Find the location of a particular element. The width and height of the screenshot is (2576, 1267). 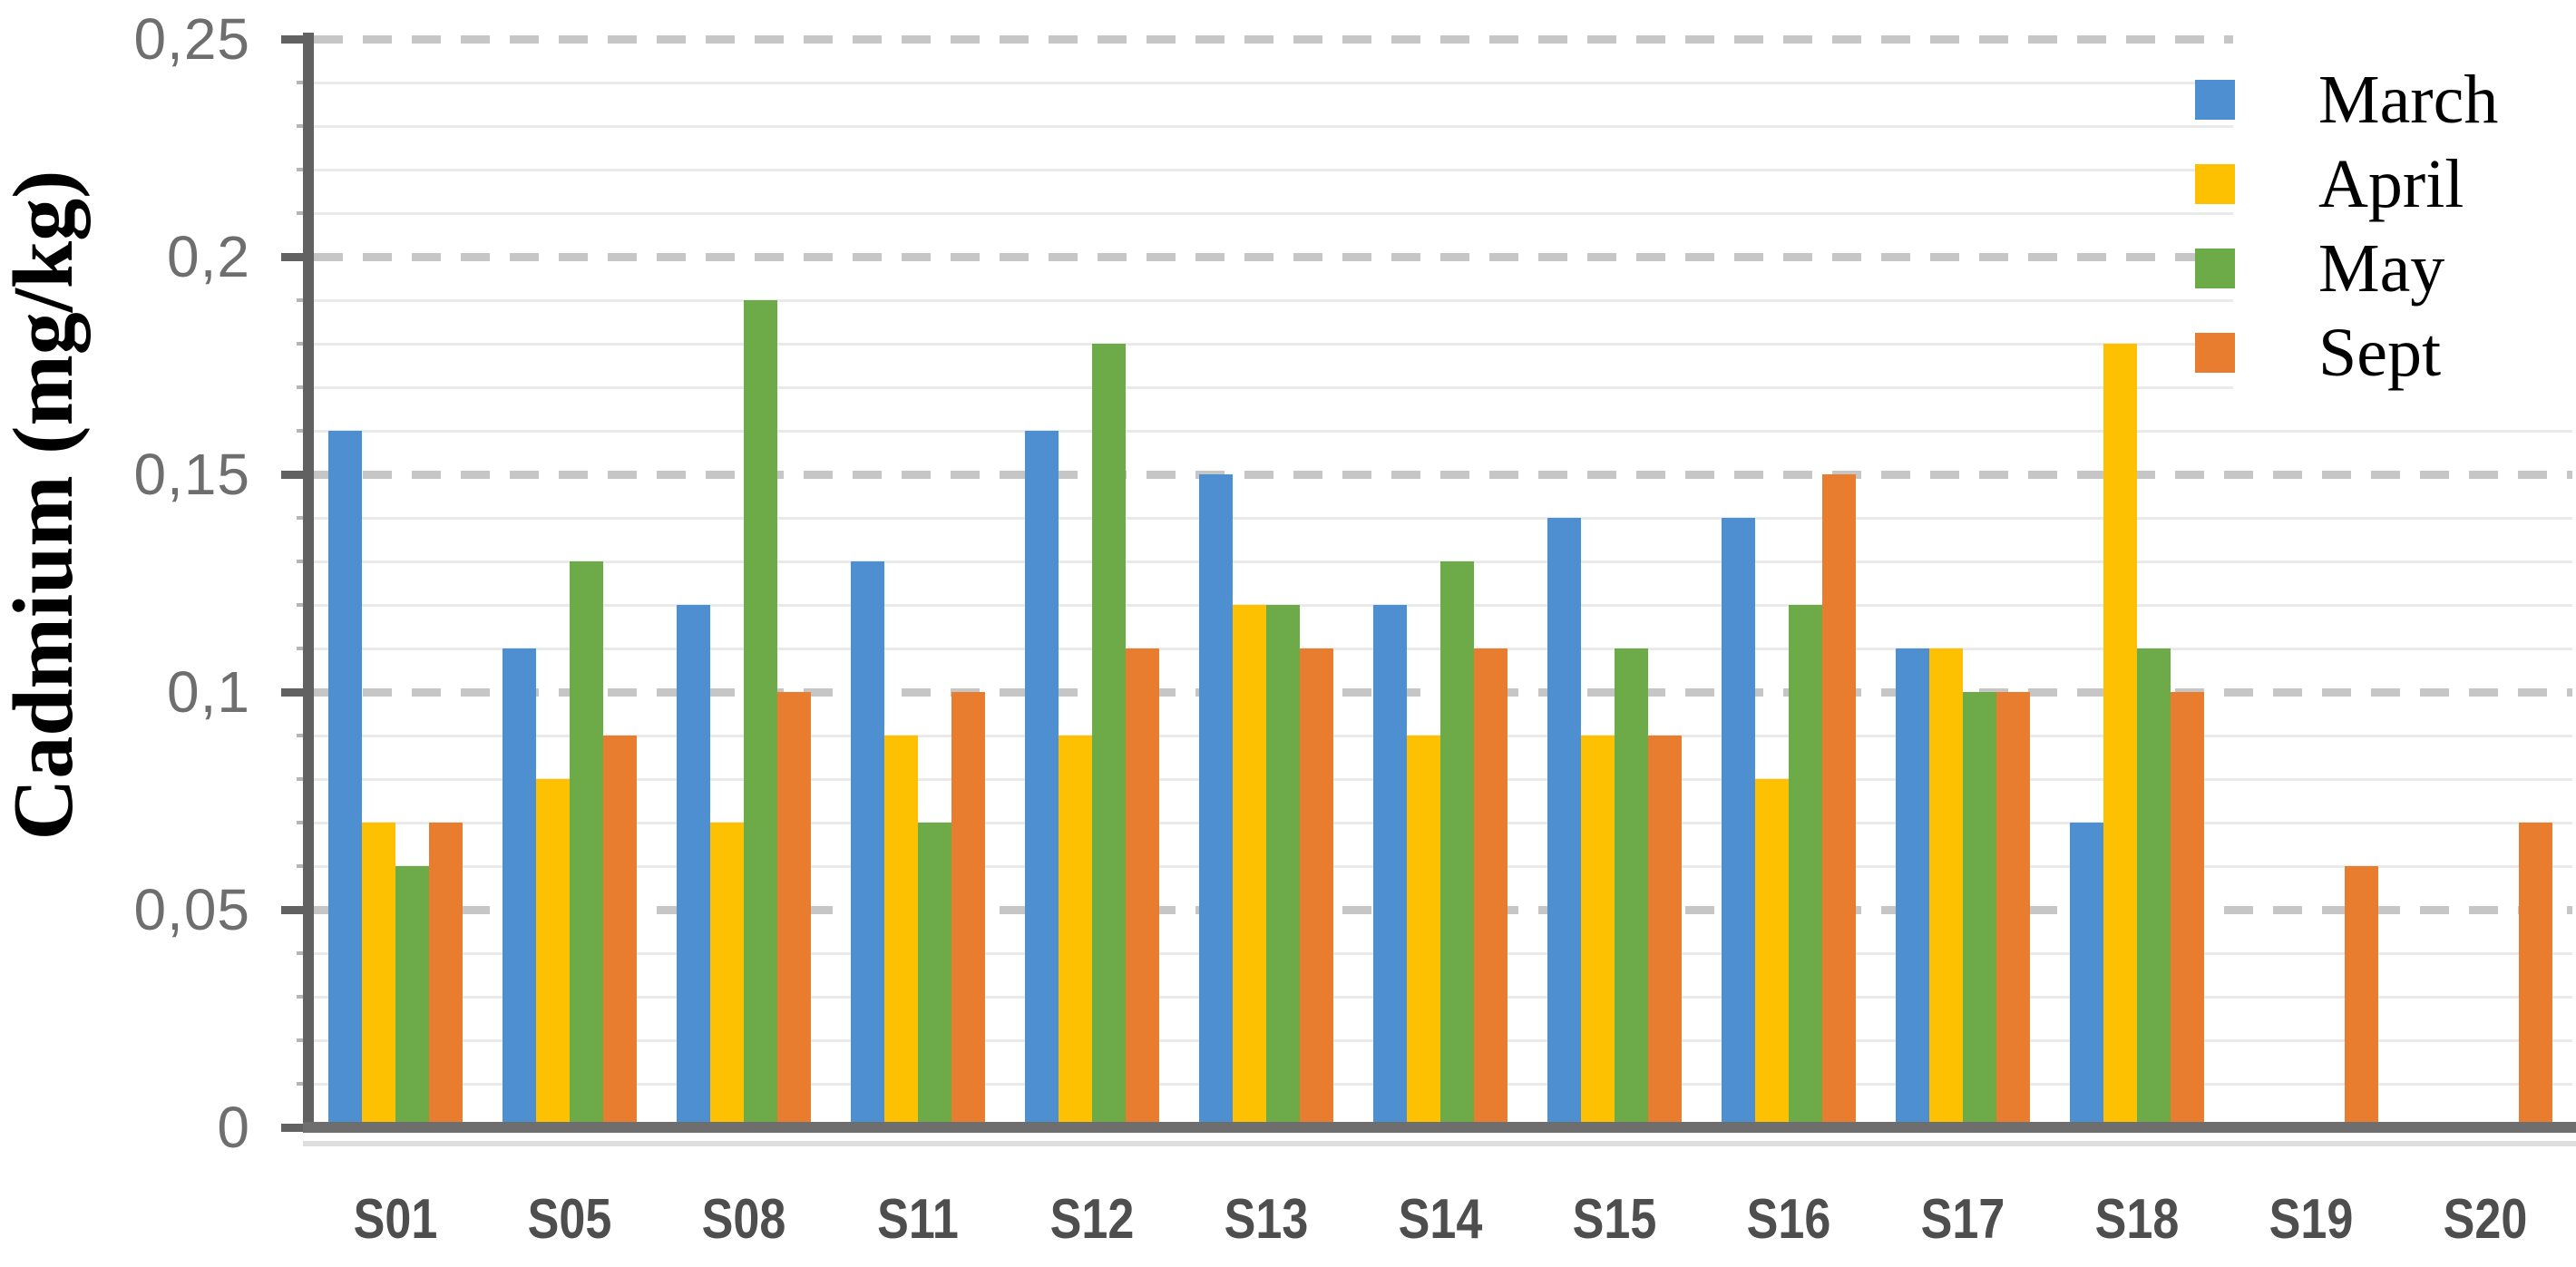

legend-label-sept: Sept is located at coordinates (2380, 353).